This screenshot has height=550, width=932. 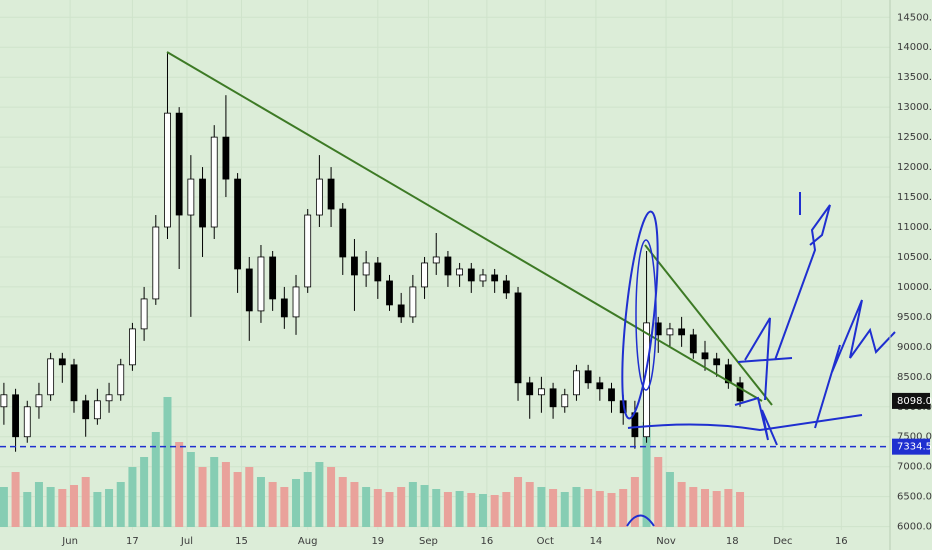 I want to click on y-tick-label: 14500.0, so click(x=914, y=17).